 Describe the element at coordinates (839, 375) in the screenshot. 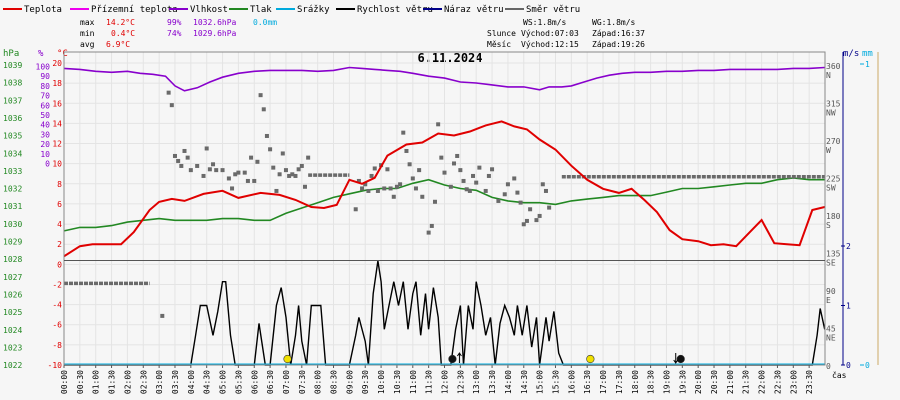

I see `x-axis-label: čas` at that location.